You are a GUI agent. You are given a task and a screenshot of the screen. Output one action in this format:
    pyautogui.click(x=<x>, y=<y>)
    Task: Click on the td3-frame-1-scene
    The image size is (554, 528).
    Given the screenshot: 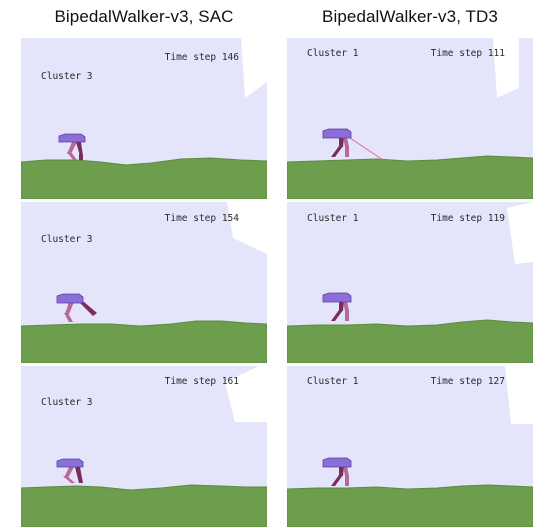 What is the action you would take?
    pyautogui.click(x=410, y=118)
    